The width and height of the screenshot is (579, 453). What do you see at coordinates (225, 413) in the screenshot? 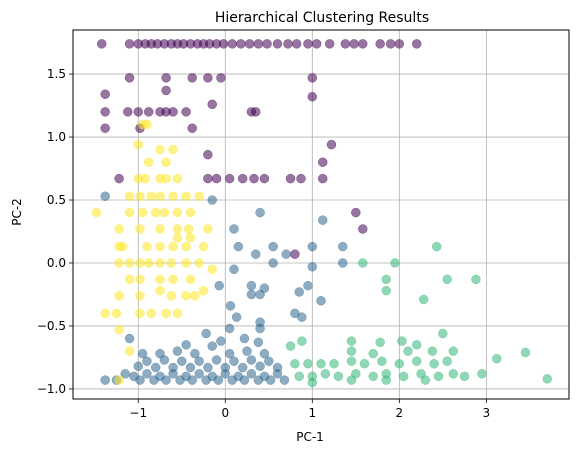
I see `x-tick-label: 0` at bounding box center [225, 413].